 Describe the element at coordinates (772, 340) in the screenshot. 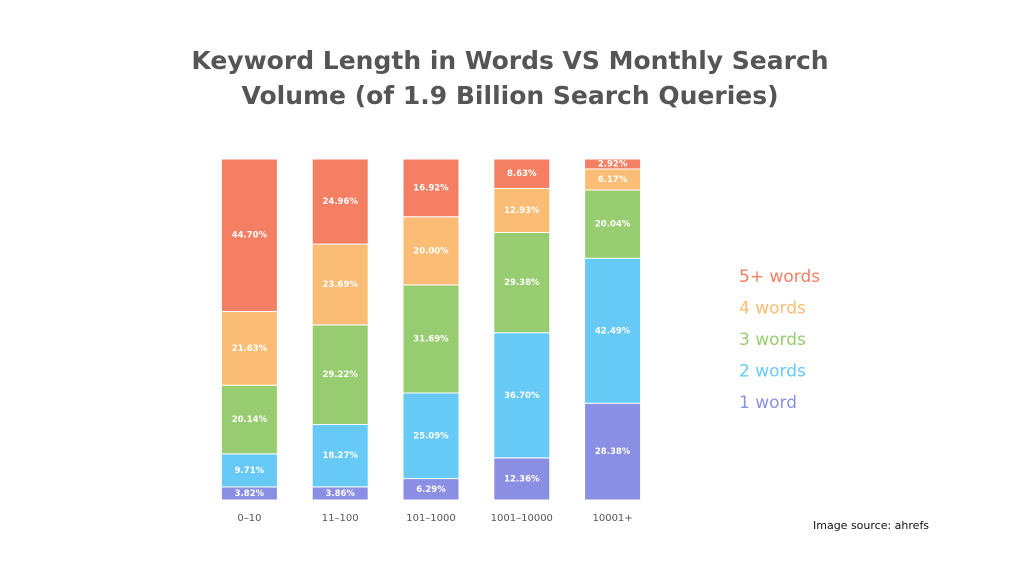

I see `legend-label: 3 words` at that location.